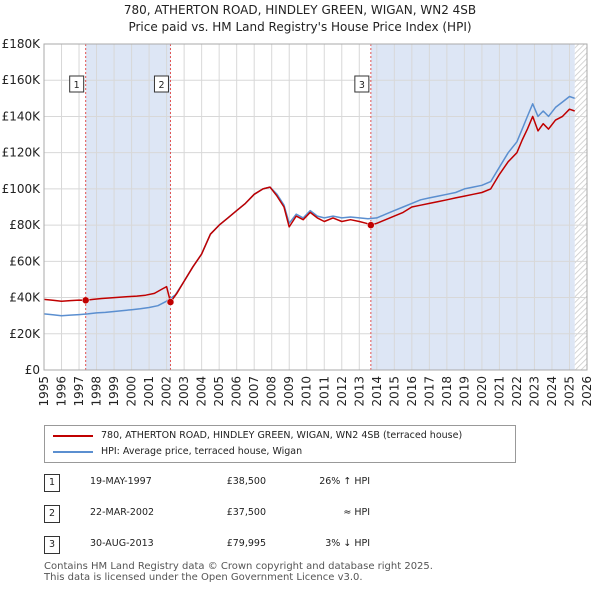 The height and width of the screenshot is (590, 600). I want to click on x-tick-label: 2008, so click(272, 391).